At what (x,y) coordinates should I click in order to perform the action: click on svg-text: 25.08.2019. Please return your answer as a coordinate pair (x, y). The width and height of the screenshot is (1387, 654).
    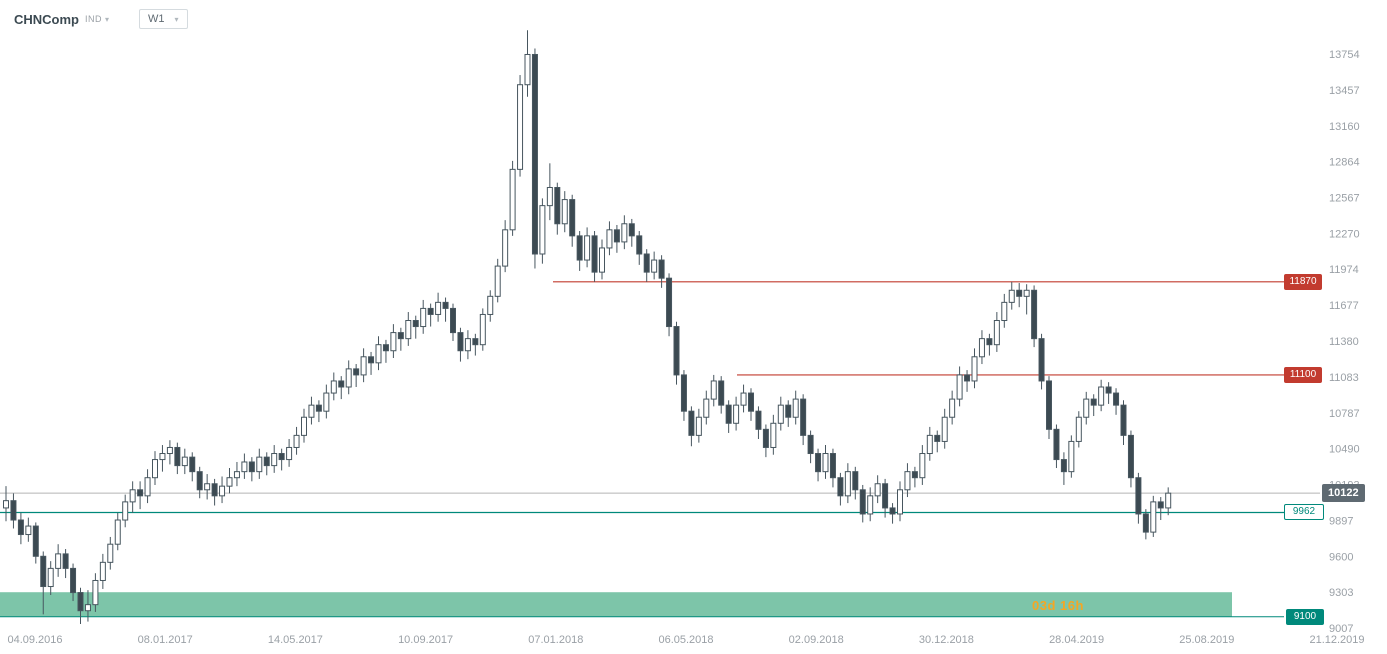
    Looking at the image, I should click on (1206, 640).